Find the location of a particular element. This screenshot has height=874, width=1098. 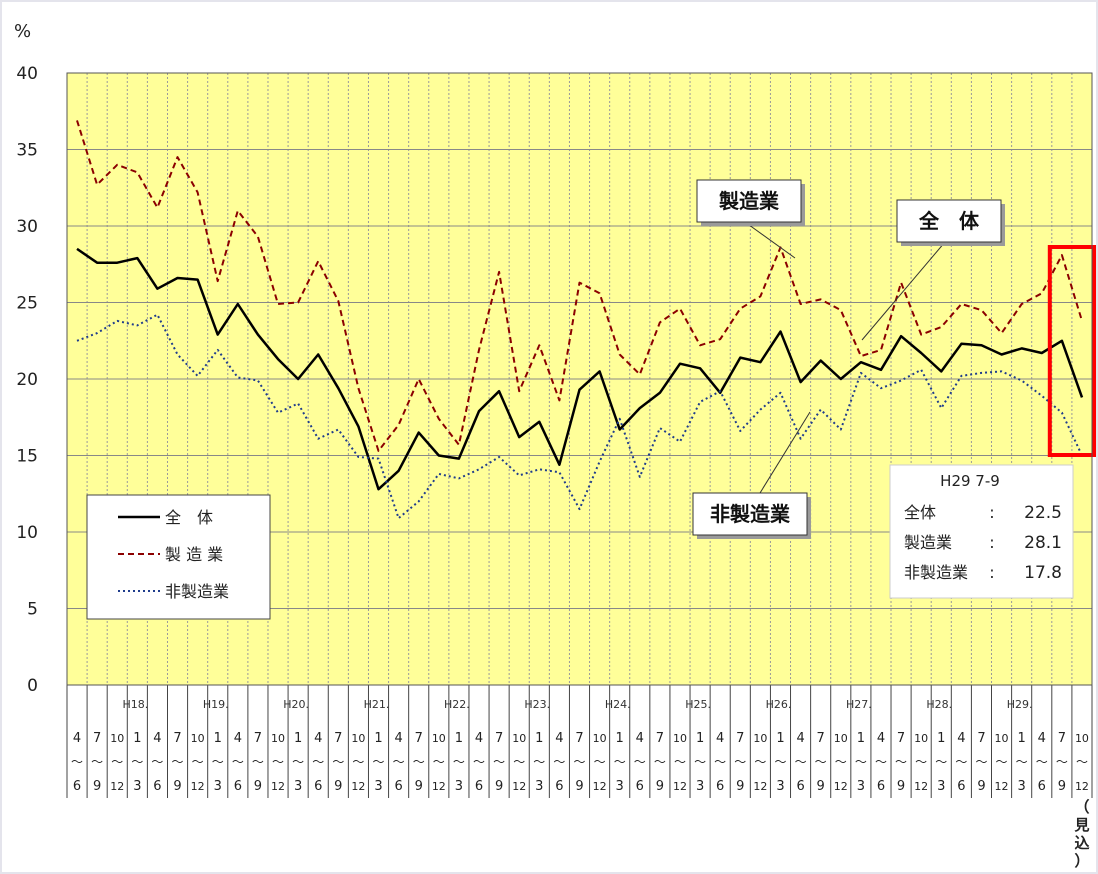

info-row-label: 製造業 is located at coordinates (928, 542).